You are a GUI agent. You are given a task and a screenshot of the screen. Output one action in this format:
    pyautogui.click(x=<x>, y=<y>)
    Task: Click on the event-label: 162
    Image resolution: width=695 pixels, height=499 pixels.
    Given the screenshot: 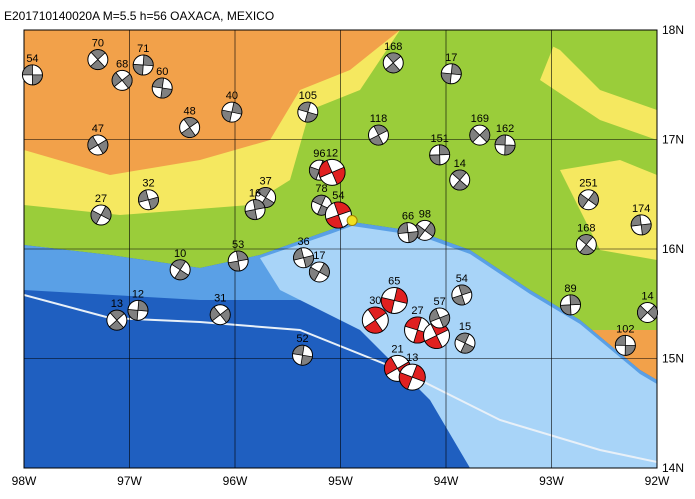 What is the action you would take?
    pyautogui.click(x=505, y=129)
    